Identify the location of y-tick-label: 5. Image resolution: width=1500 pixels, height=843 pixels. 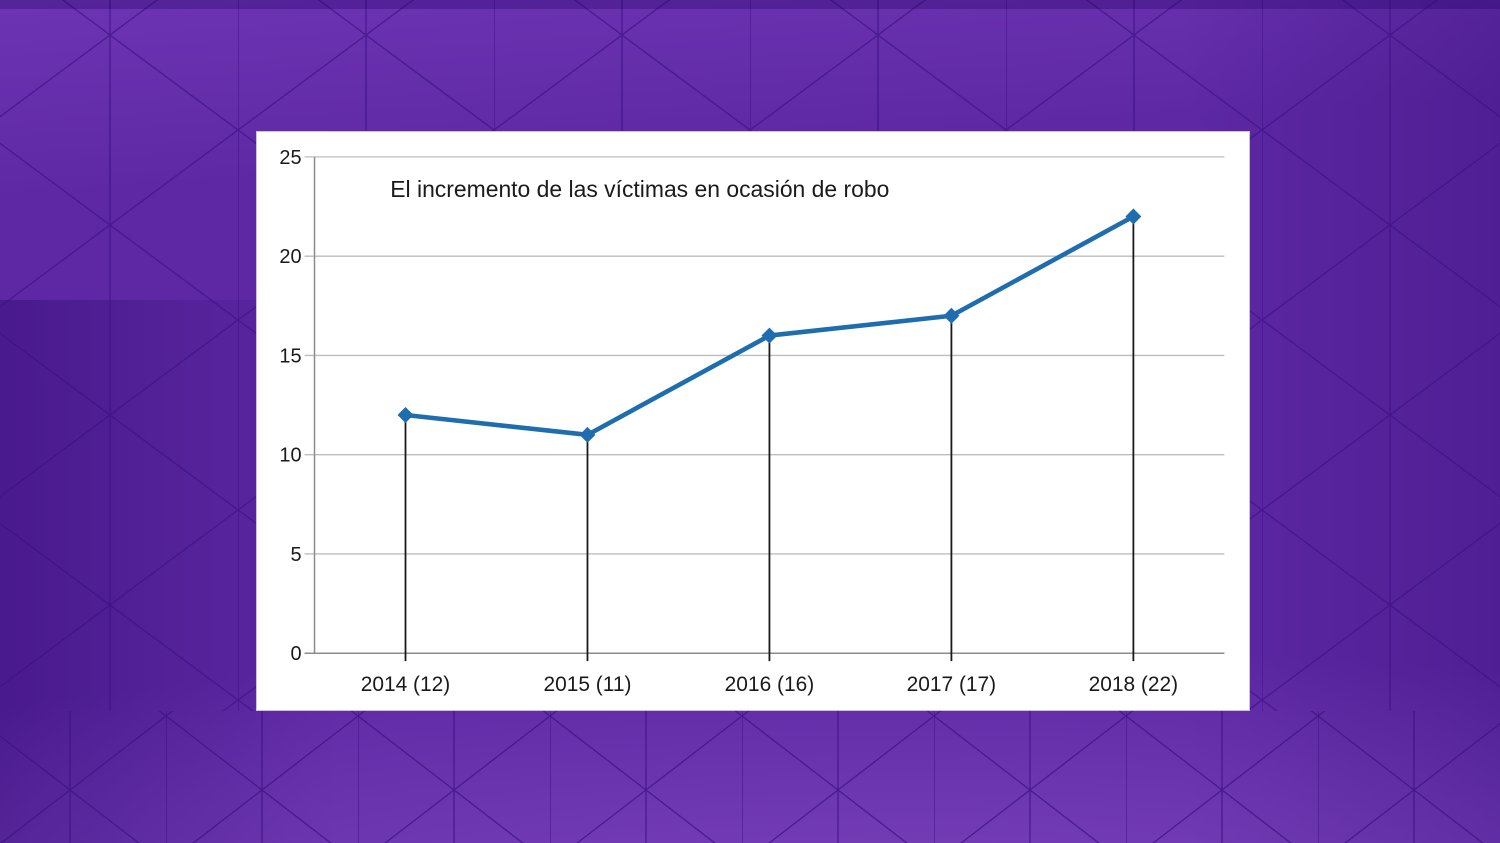
(295, 555).